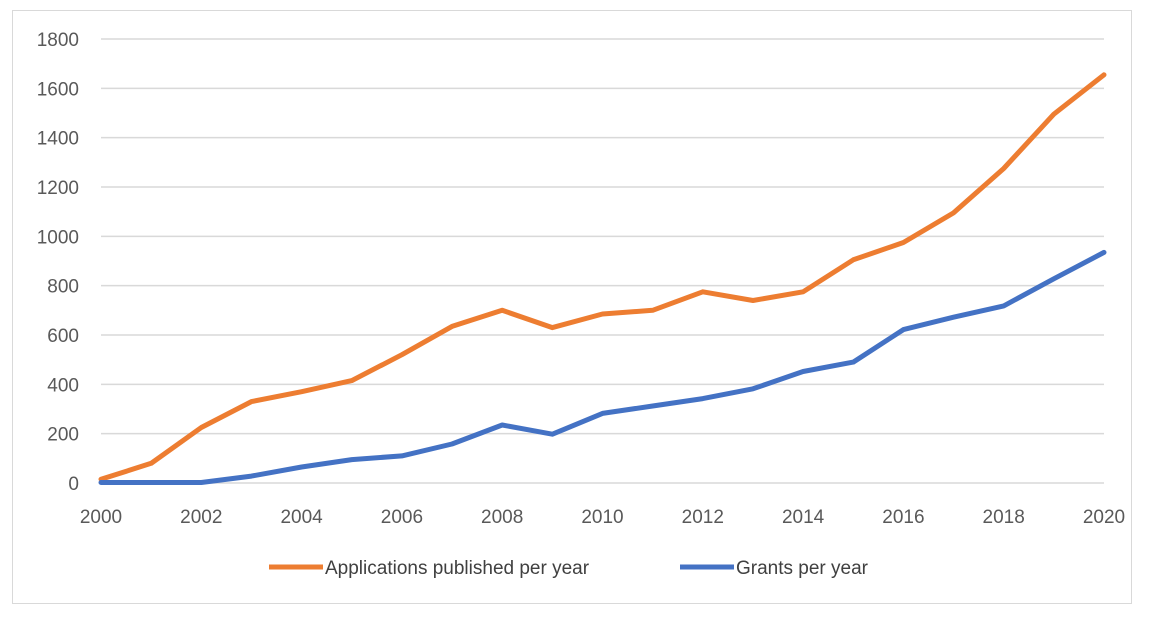 This screenshot has height=619, width=1149. What do you see at coordinates (457, 568) in the screenshot?
I see `legend-label-applications: Applications published per year` at bounding box center [457, 568].